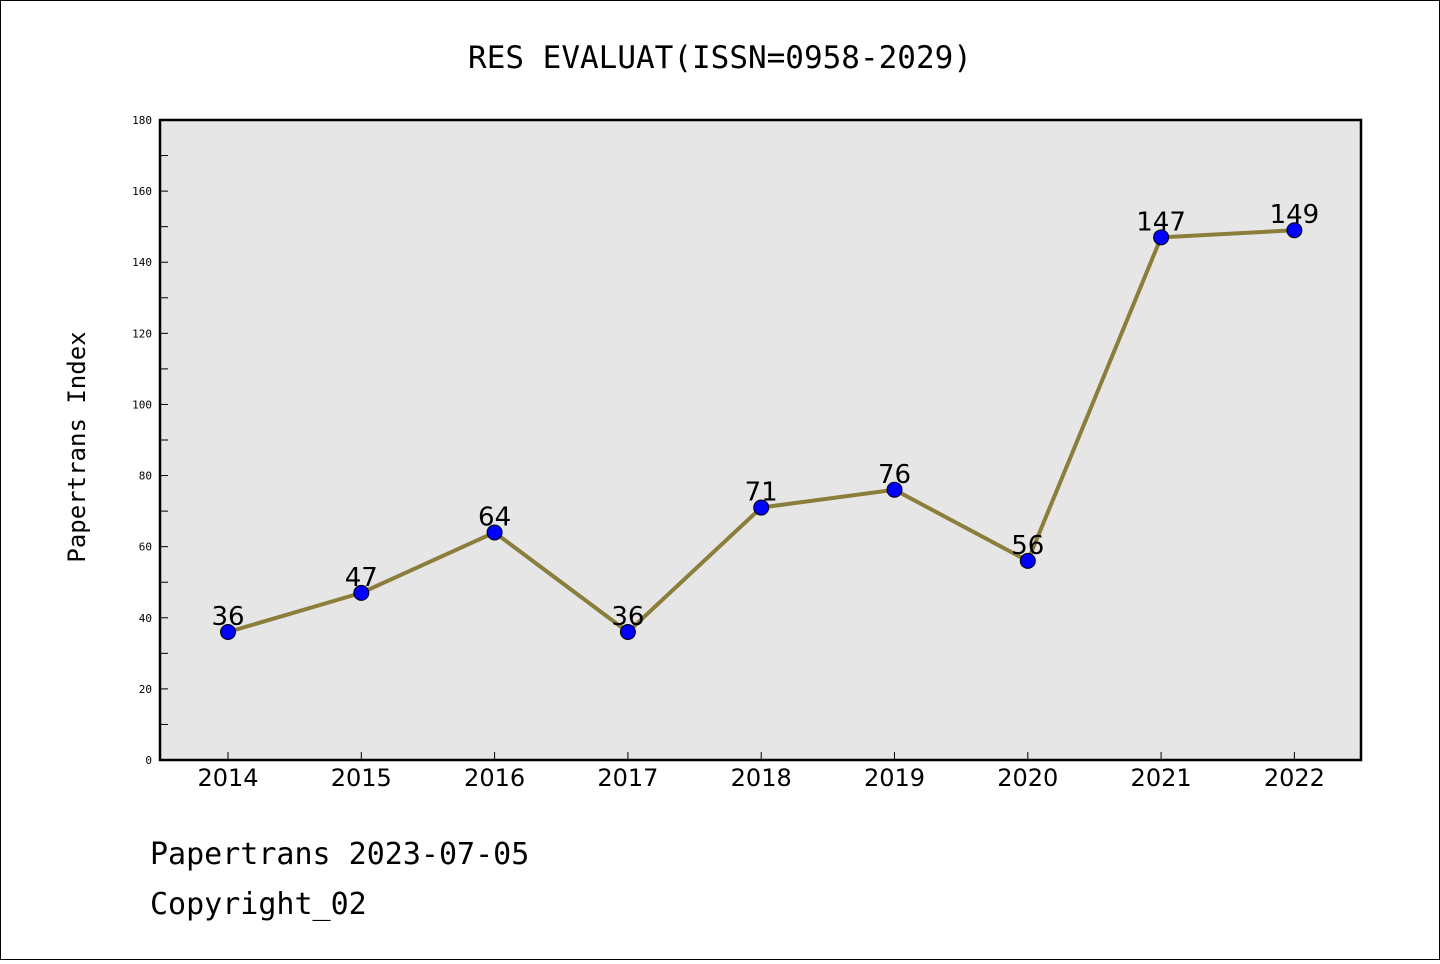 This screenshot has width=1440, height=964. Describe the element at coordinates (145, 689) in the screenshot. I see `y-tick-label: 20` at that location.